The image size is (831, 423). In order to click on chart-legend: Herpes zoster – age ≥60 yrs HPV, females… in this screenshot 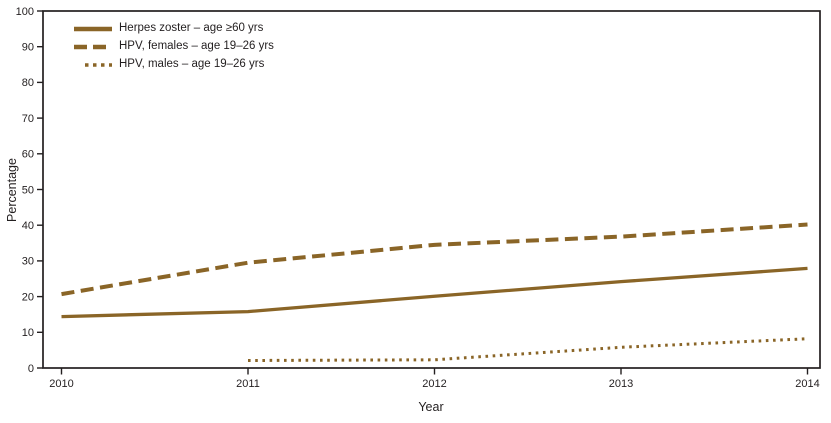, I will do `click(173, 46)`.